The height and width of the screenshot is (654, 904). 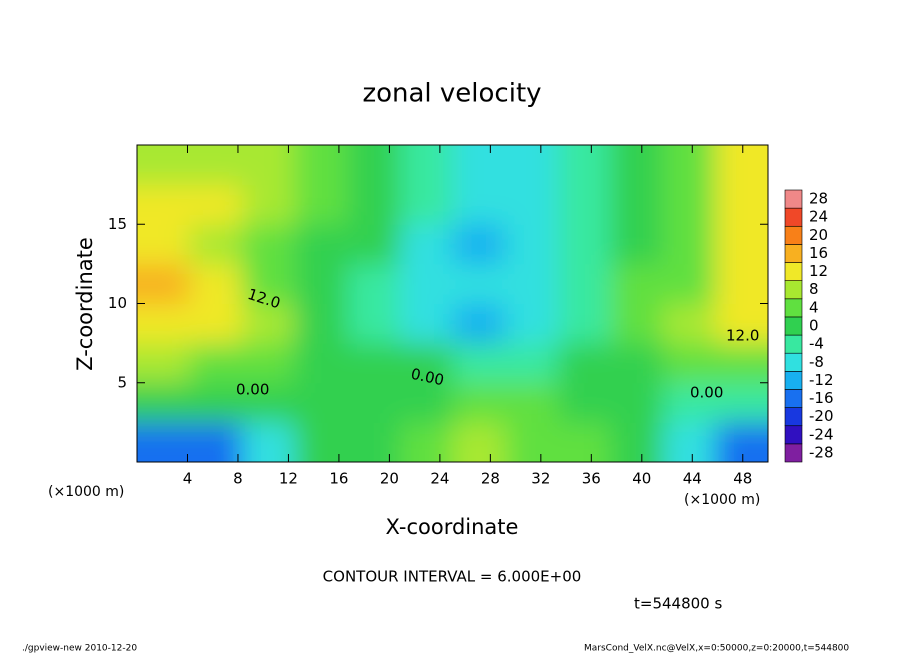 I want to click on y-tick-label: 10, so click(x=117, y=303).